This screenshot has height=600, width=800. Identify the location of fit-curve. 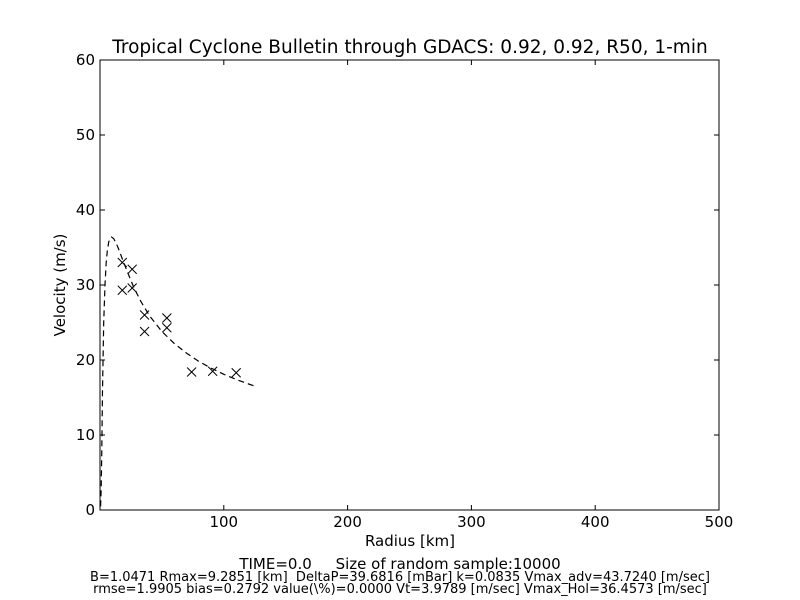
(179, 371).